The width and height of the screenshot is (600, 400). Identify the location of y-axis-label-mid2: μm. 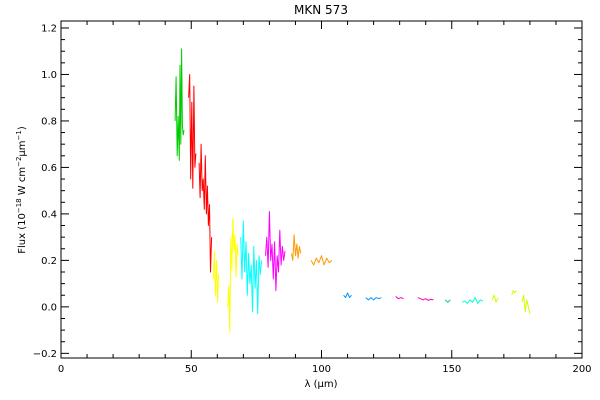
(22, 148).